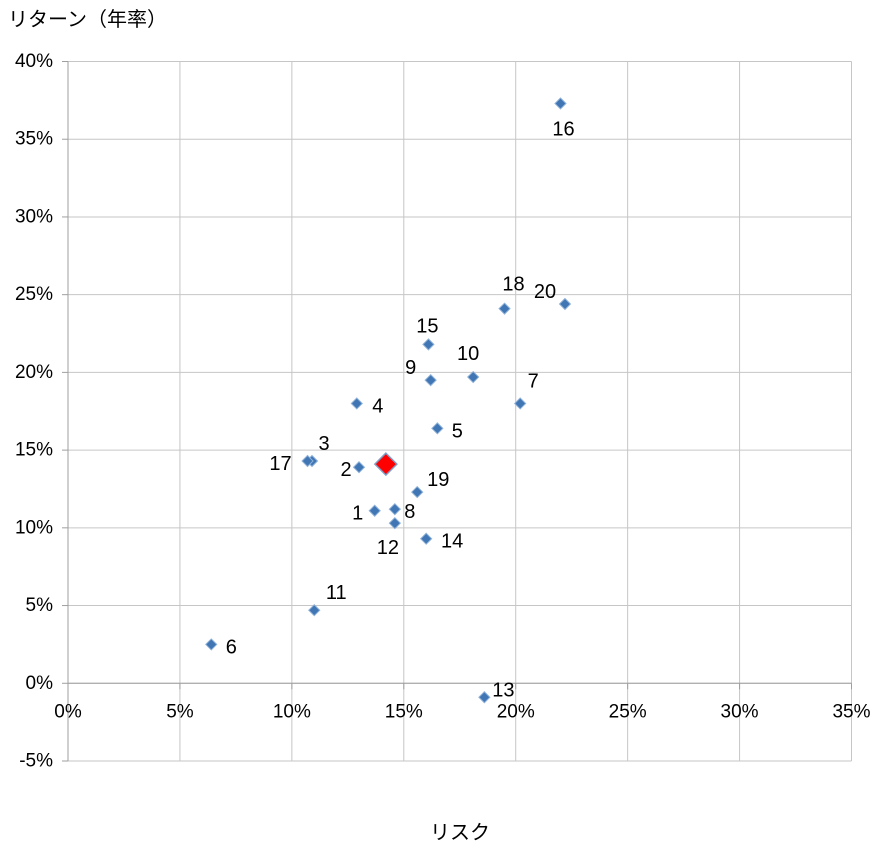  I want to click on data-point-label: 19, so click(438, 480).